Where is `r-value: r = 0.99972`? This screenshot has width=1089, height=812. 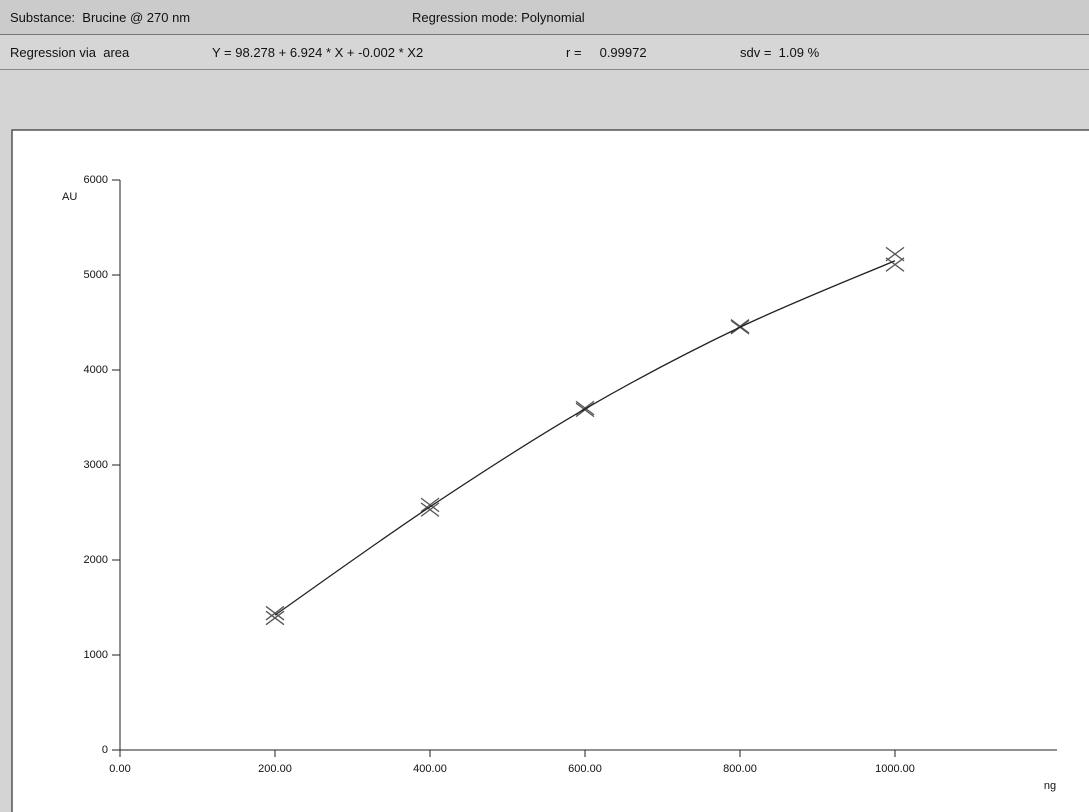 r-value: r = 0.99972 is located at coordinates (606, 52).